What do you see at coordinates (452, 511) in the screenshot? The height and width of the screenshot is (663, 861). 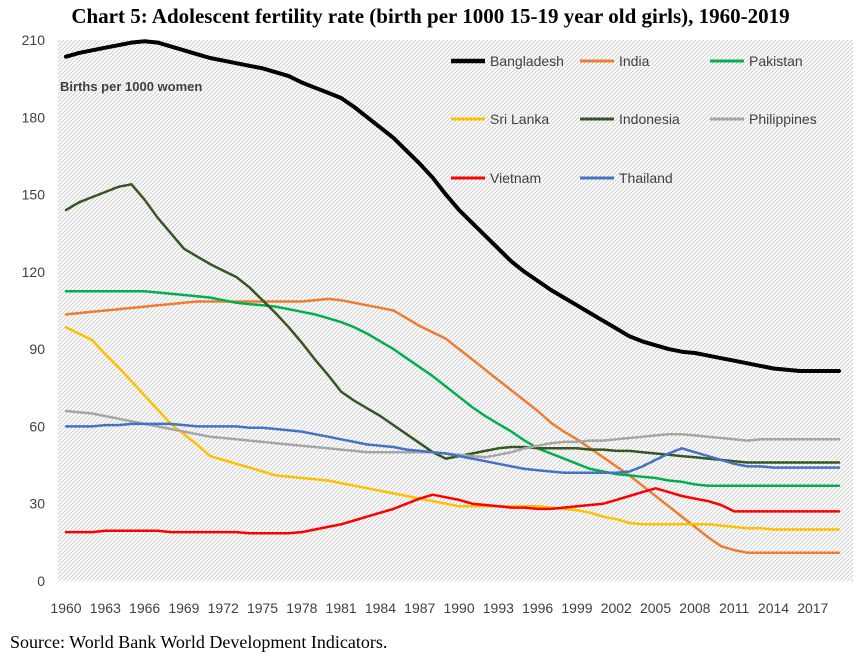 I see `series-line-vietnam` at bounding box center [452, 511].